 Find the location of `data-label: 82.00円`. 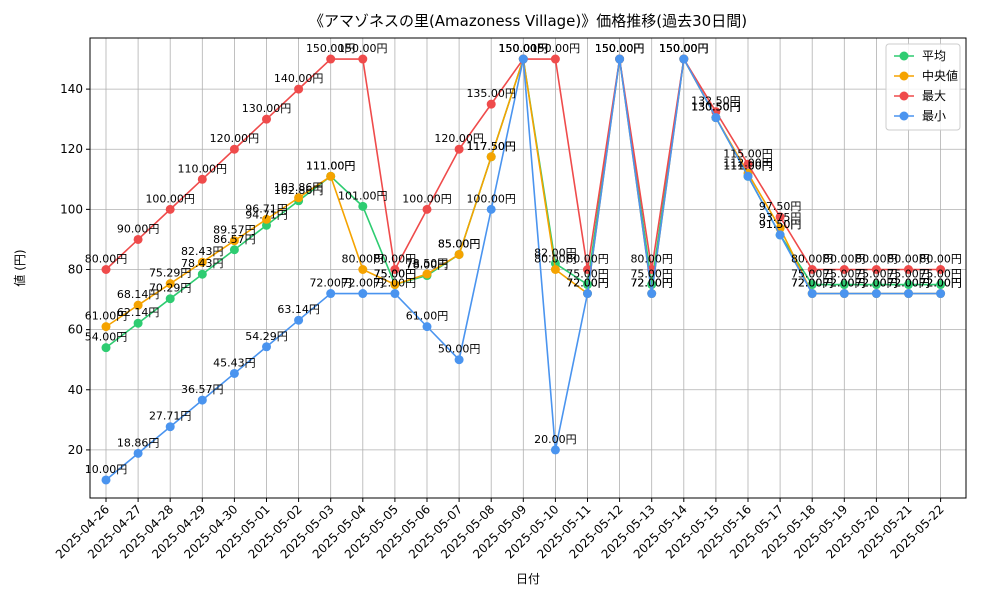

data-label: 82.00円 is located at coordinates (555, 252).